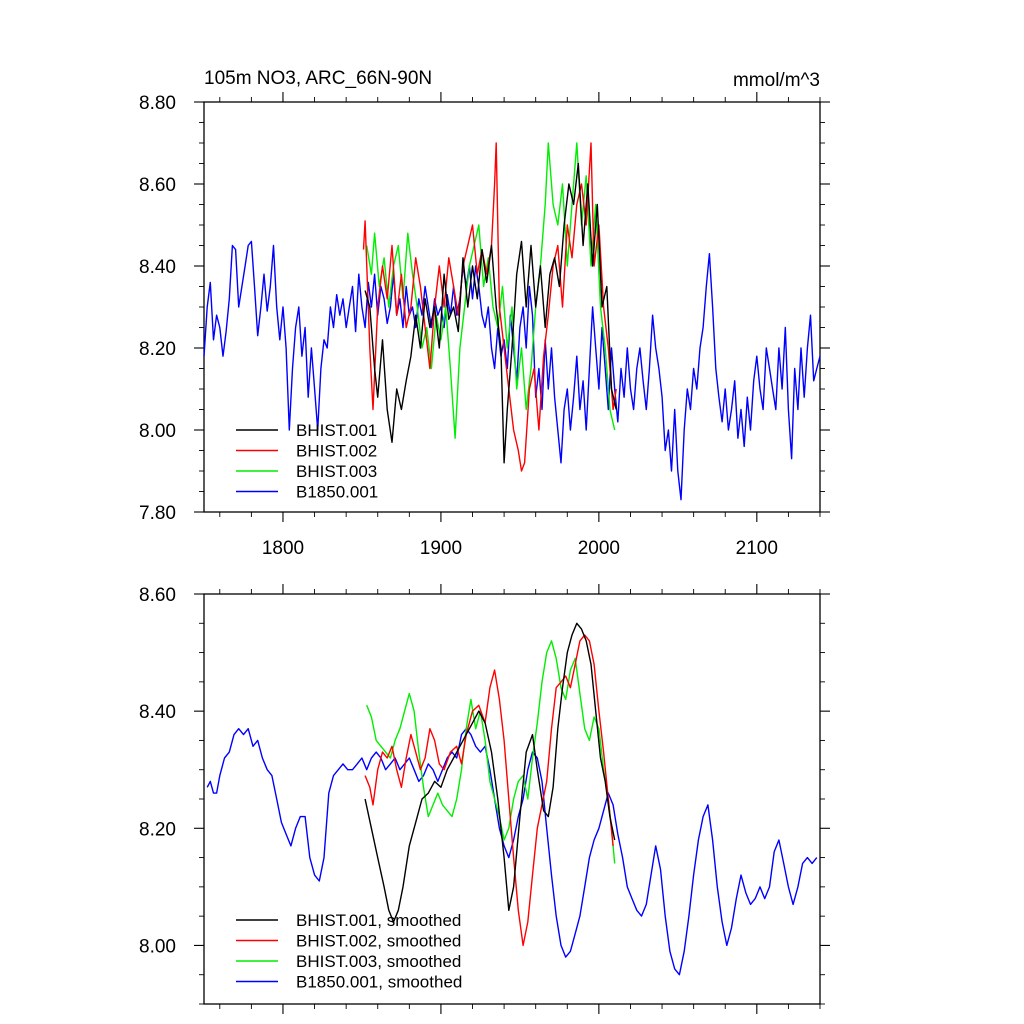  I want to click on y-tick-label: 7.80, so click(157, 513).